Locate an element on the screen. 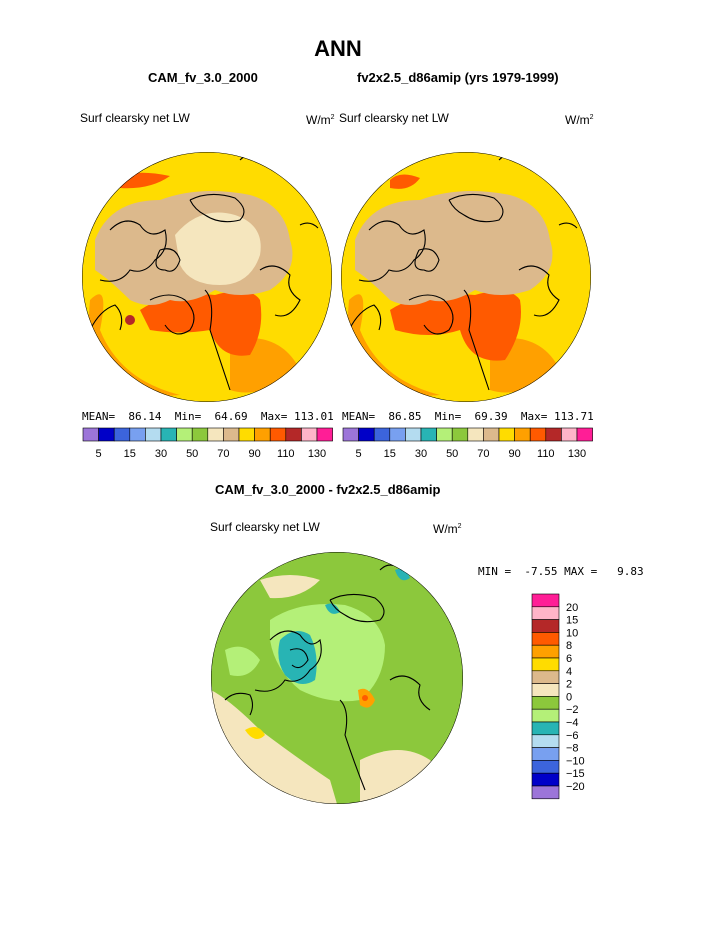  panel2-max-label: Max= is located at coordinates (534, 416).